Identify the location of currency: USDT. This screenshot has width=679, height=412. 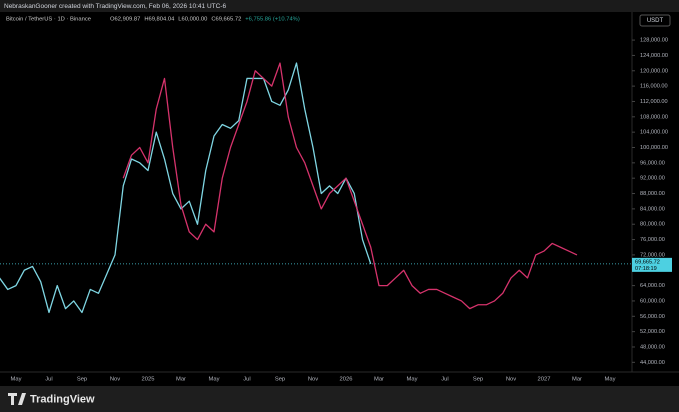
(655, 21).